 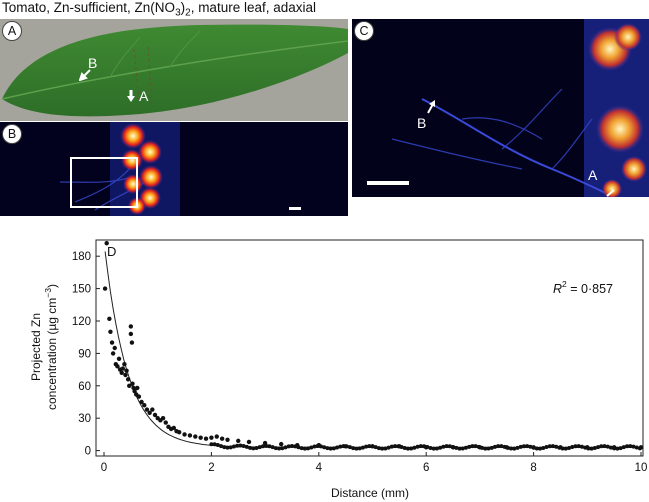 What do you see at coordinates (374, 463) in the screenshot?
I see `x-axis-ticks: 0 2 4 6 8 10` at bounding box center [374, 463].